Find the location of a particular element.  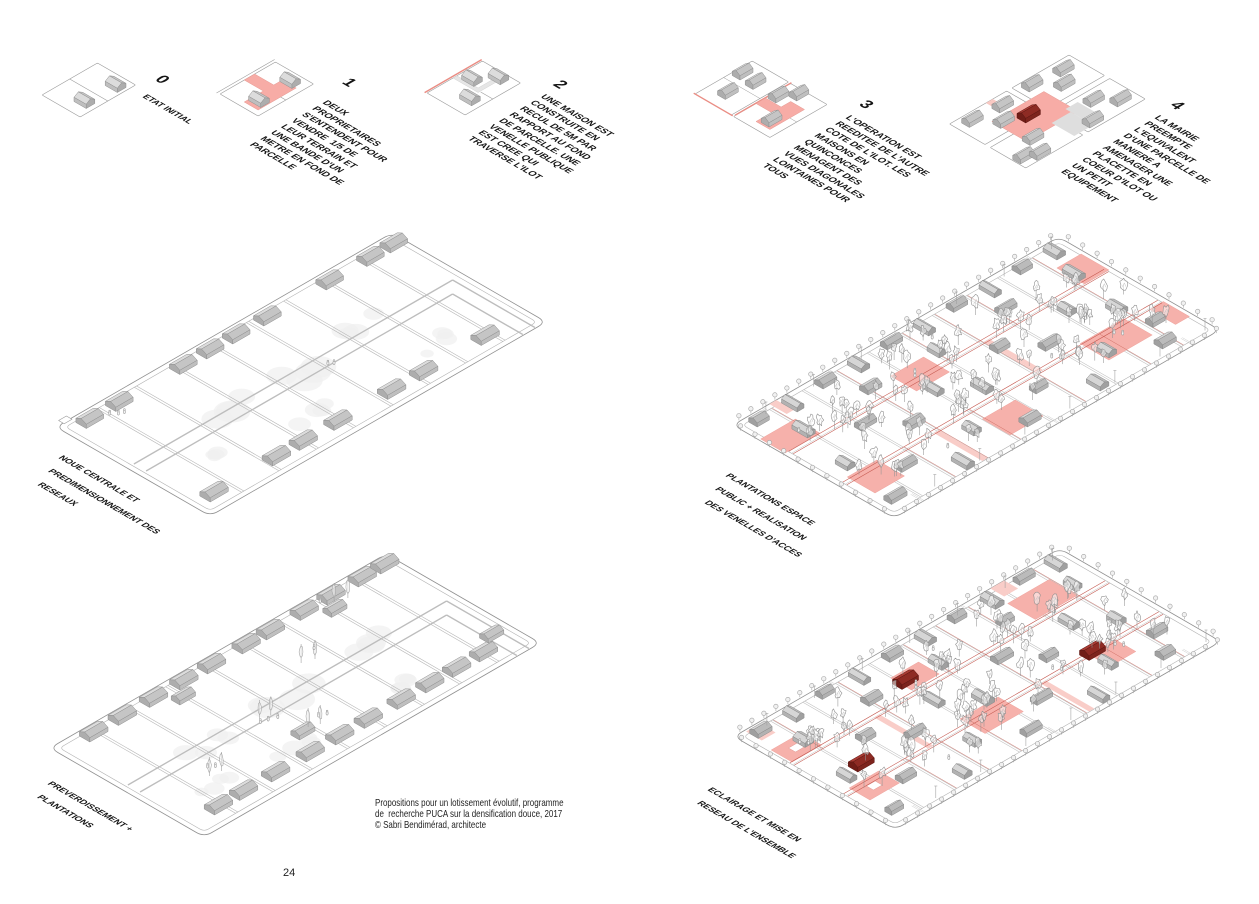

svg-text: 1 is located at coordinates (349, 82).